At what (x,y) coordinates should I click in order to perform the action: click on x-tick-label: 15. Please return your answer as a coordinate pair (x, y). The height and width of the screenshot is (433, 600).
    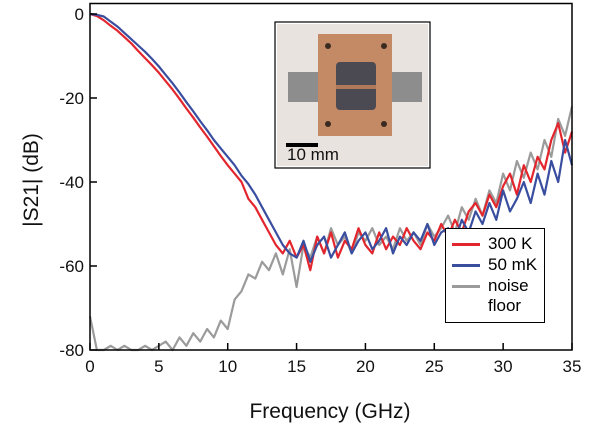
    Looking at the image, I should click on (296, 366).